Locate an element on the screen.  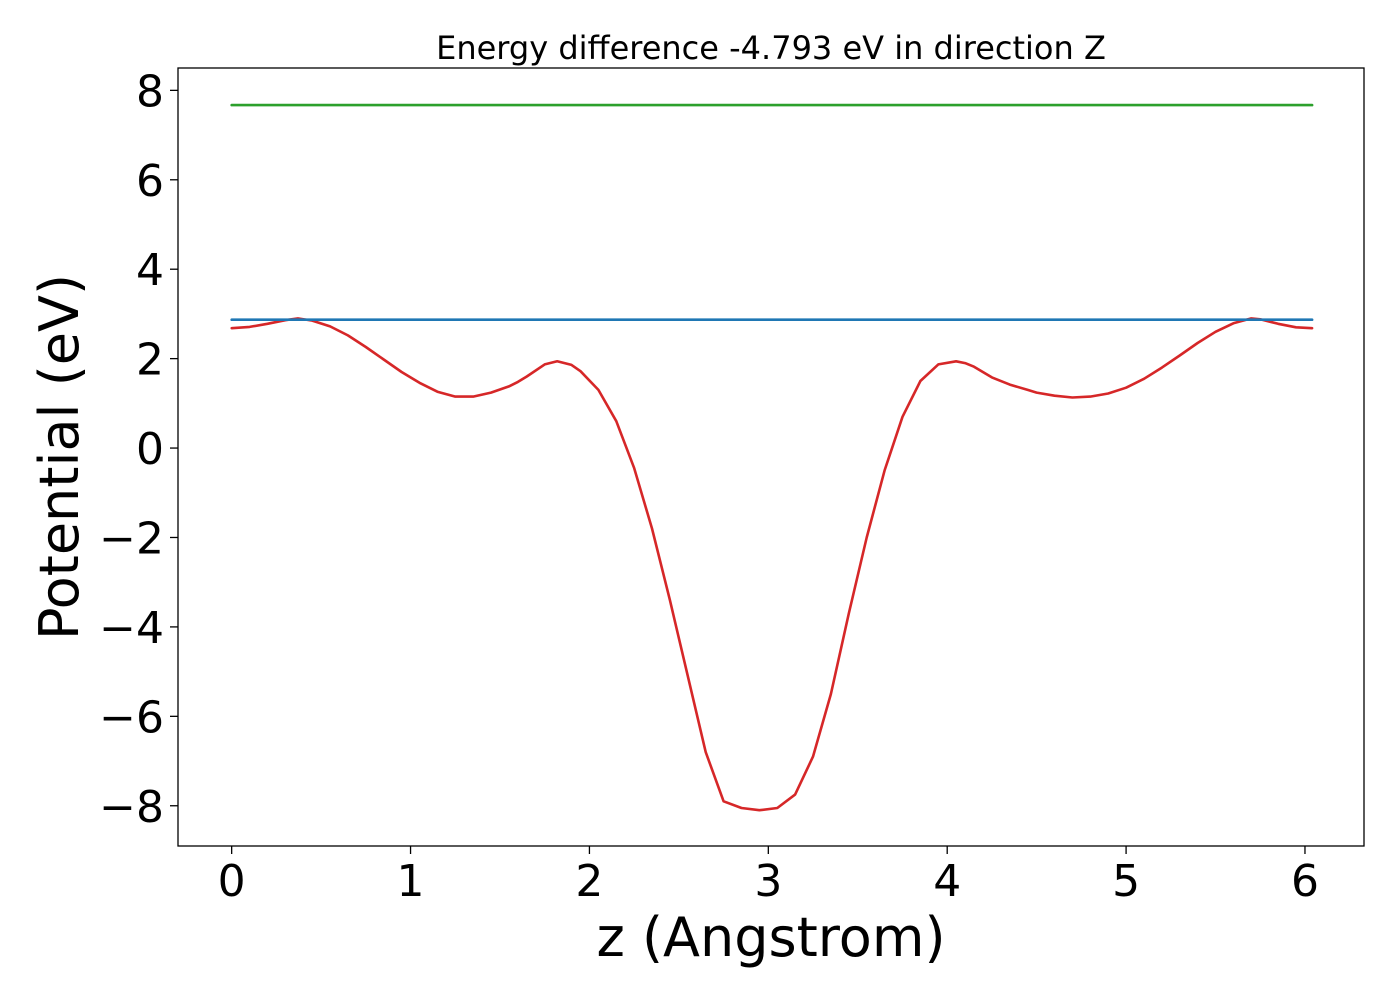
y-tick-label: 6 is located at coordinates (150, 181).